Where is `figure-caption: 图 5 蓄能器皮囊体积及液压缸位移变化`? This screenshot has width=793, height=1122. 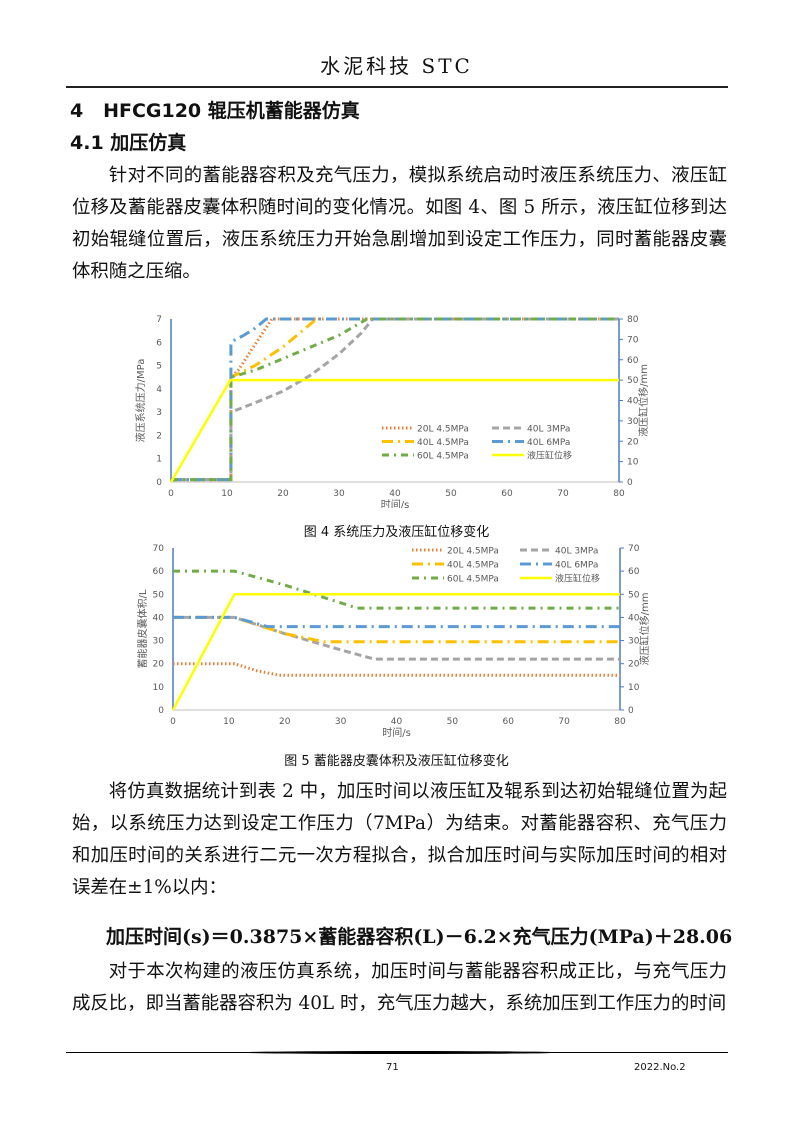 figure-caption: 图 5 蓄能器皮囊体积及液压缸位移变化 is located at coordinates (396, 761).